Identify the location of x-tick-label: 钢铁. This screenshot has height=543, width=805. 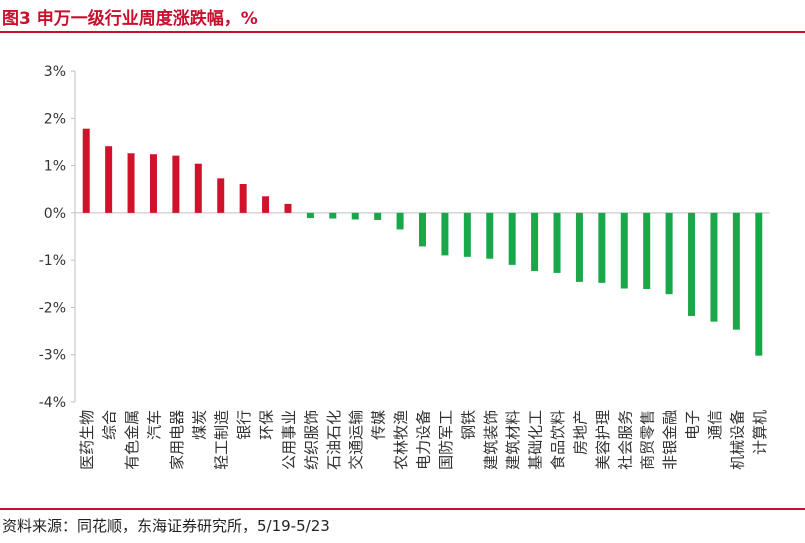
(468, 425).